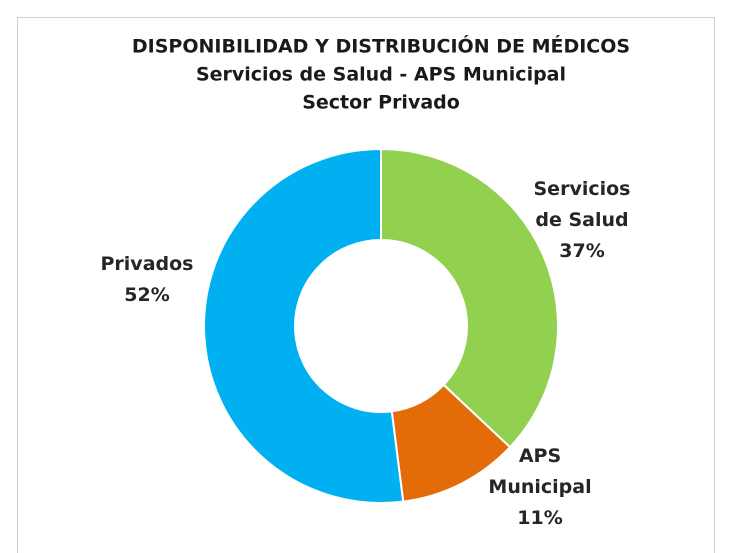 The width and height of the screenshot is (732, 553). I want to click on chart-title: DISPONIBILIDAD Y DISTRIBUCIÓN DE MÉDICOS, so click(381, 46).